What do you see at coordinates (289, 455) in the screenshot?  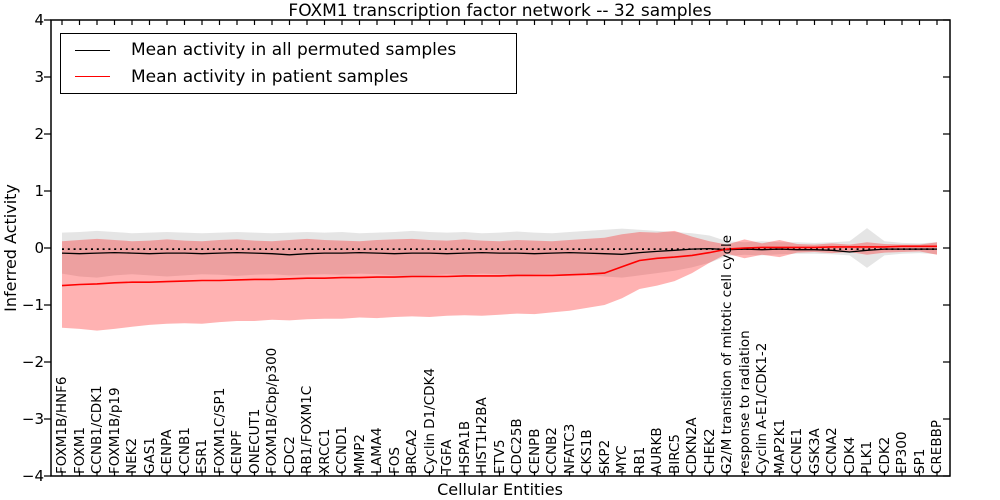 I see `x-tick-label: CDC2` at bounding box center [289, 455].